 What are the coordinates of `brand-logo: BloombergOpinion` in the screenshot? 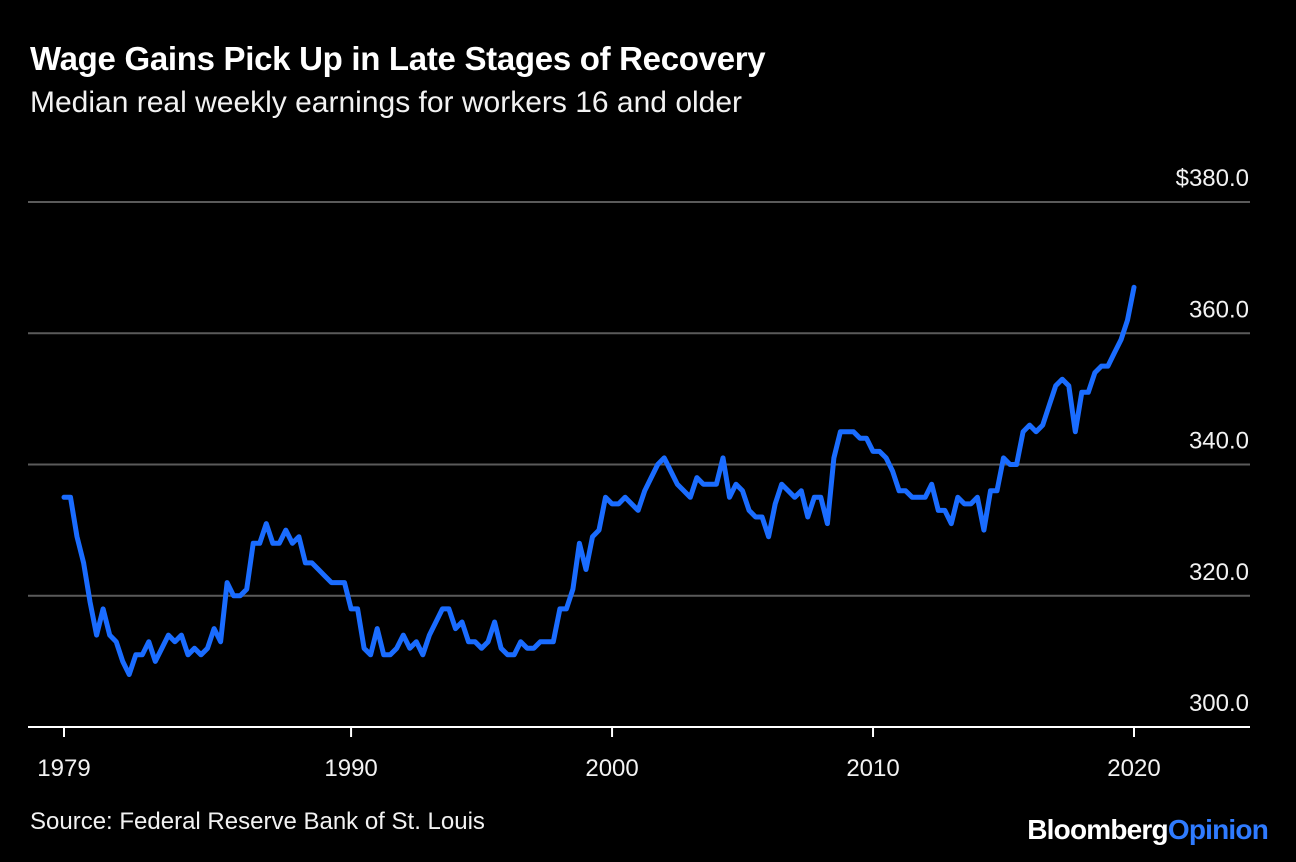 It's located at (1148, 830).